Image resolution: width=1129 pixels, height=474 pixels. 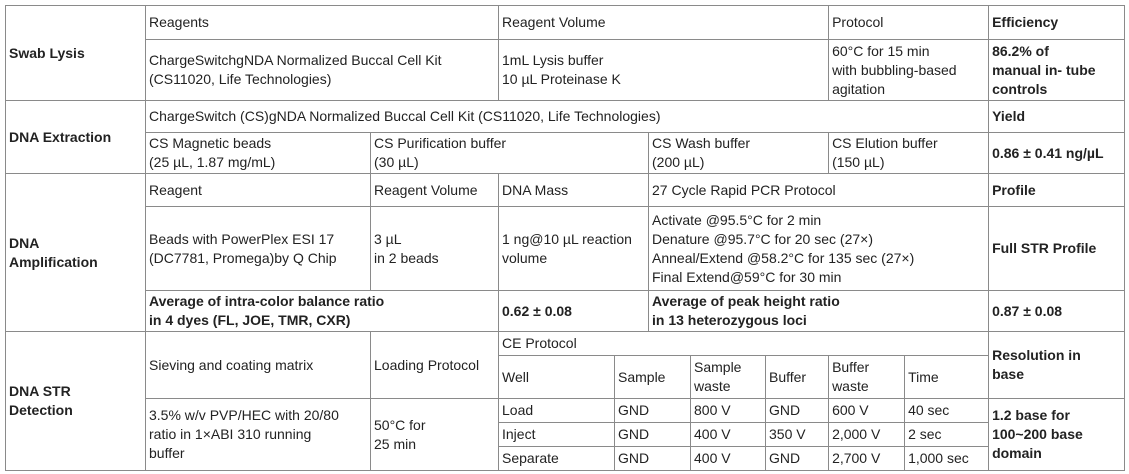 What do you see at coordinates (909, 153) in the screenshot?
I see `table-cell: CS Elution buffer (150 µL)` at bounding box center [909, 153].